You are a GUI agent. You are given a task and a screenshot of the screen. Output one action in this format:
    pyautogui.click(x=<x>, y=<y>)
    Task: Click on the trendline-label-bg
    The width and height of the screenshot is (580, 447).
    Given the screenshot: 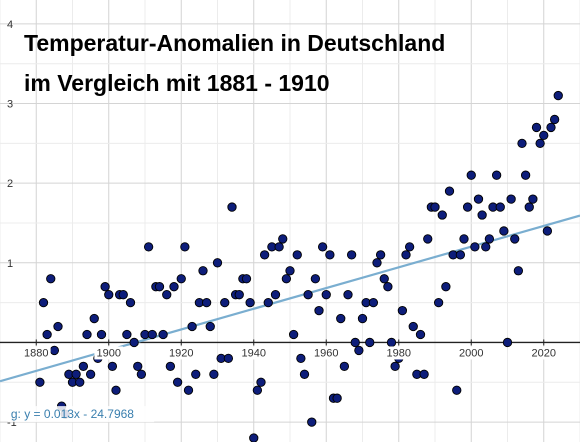 What is the action you would take?
    pyautogui.click(x=81, y=414)
    